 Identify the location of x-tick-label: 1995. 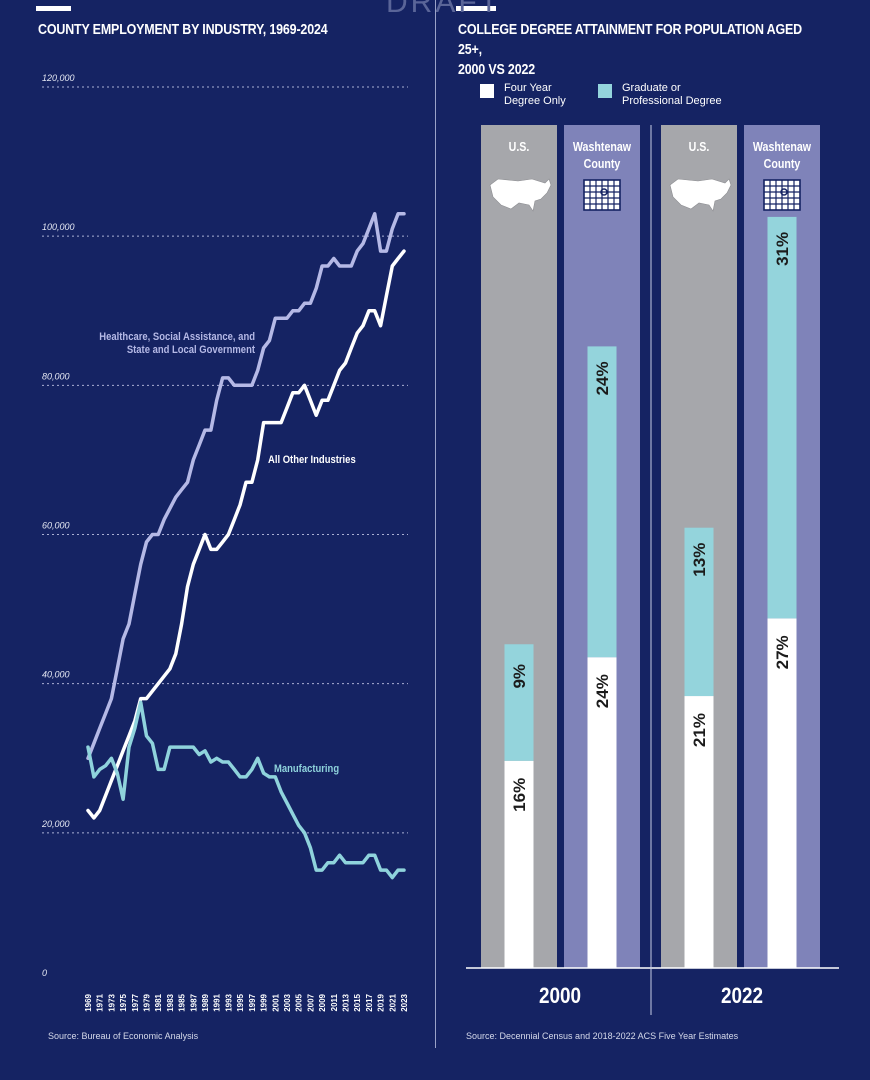
(240, 1002).